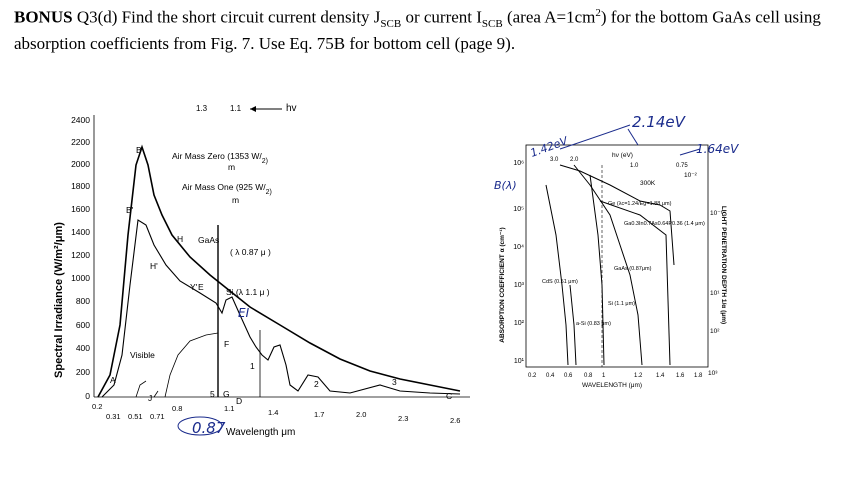 Image resolution: width=847 pixels, height=477 pixels. I want to click on svg-text: Ga0.3In0.7As0.64P0.36 (1.4 μm), so click(664, 224).